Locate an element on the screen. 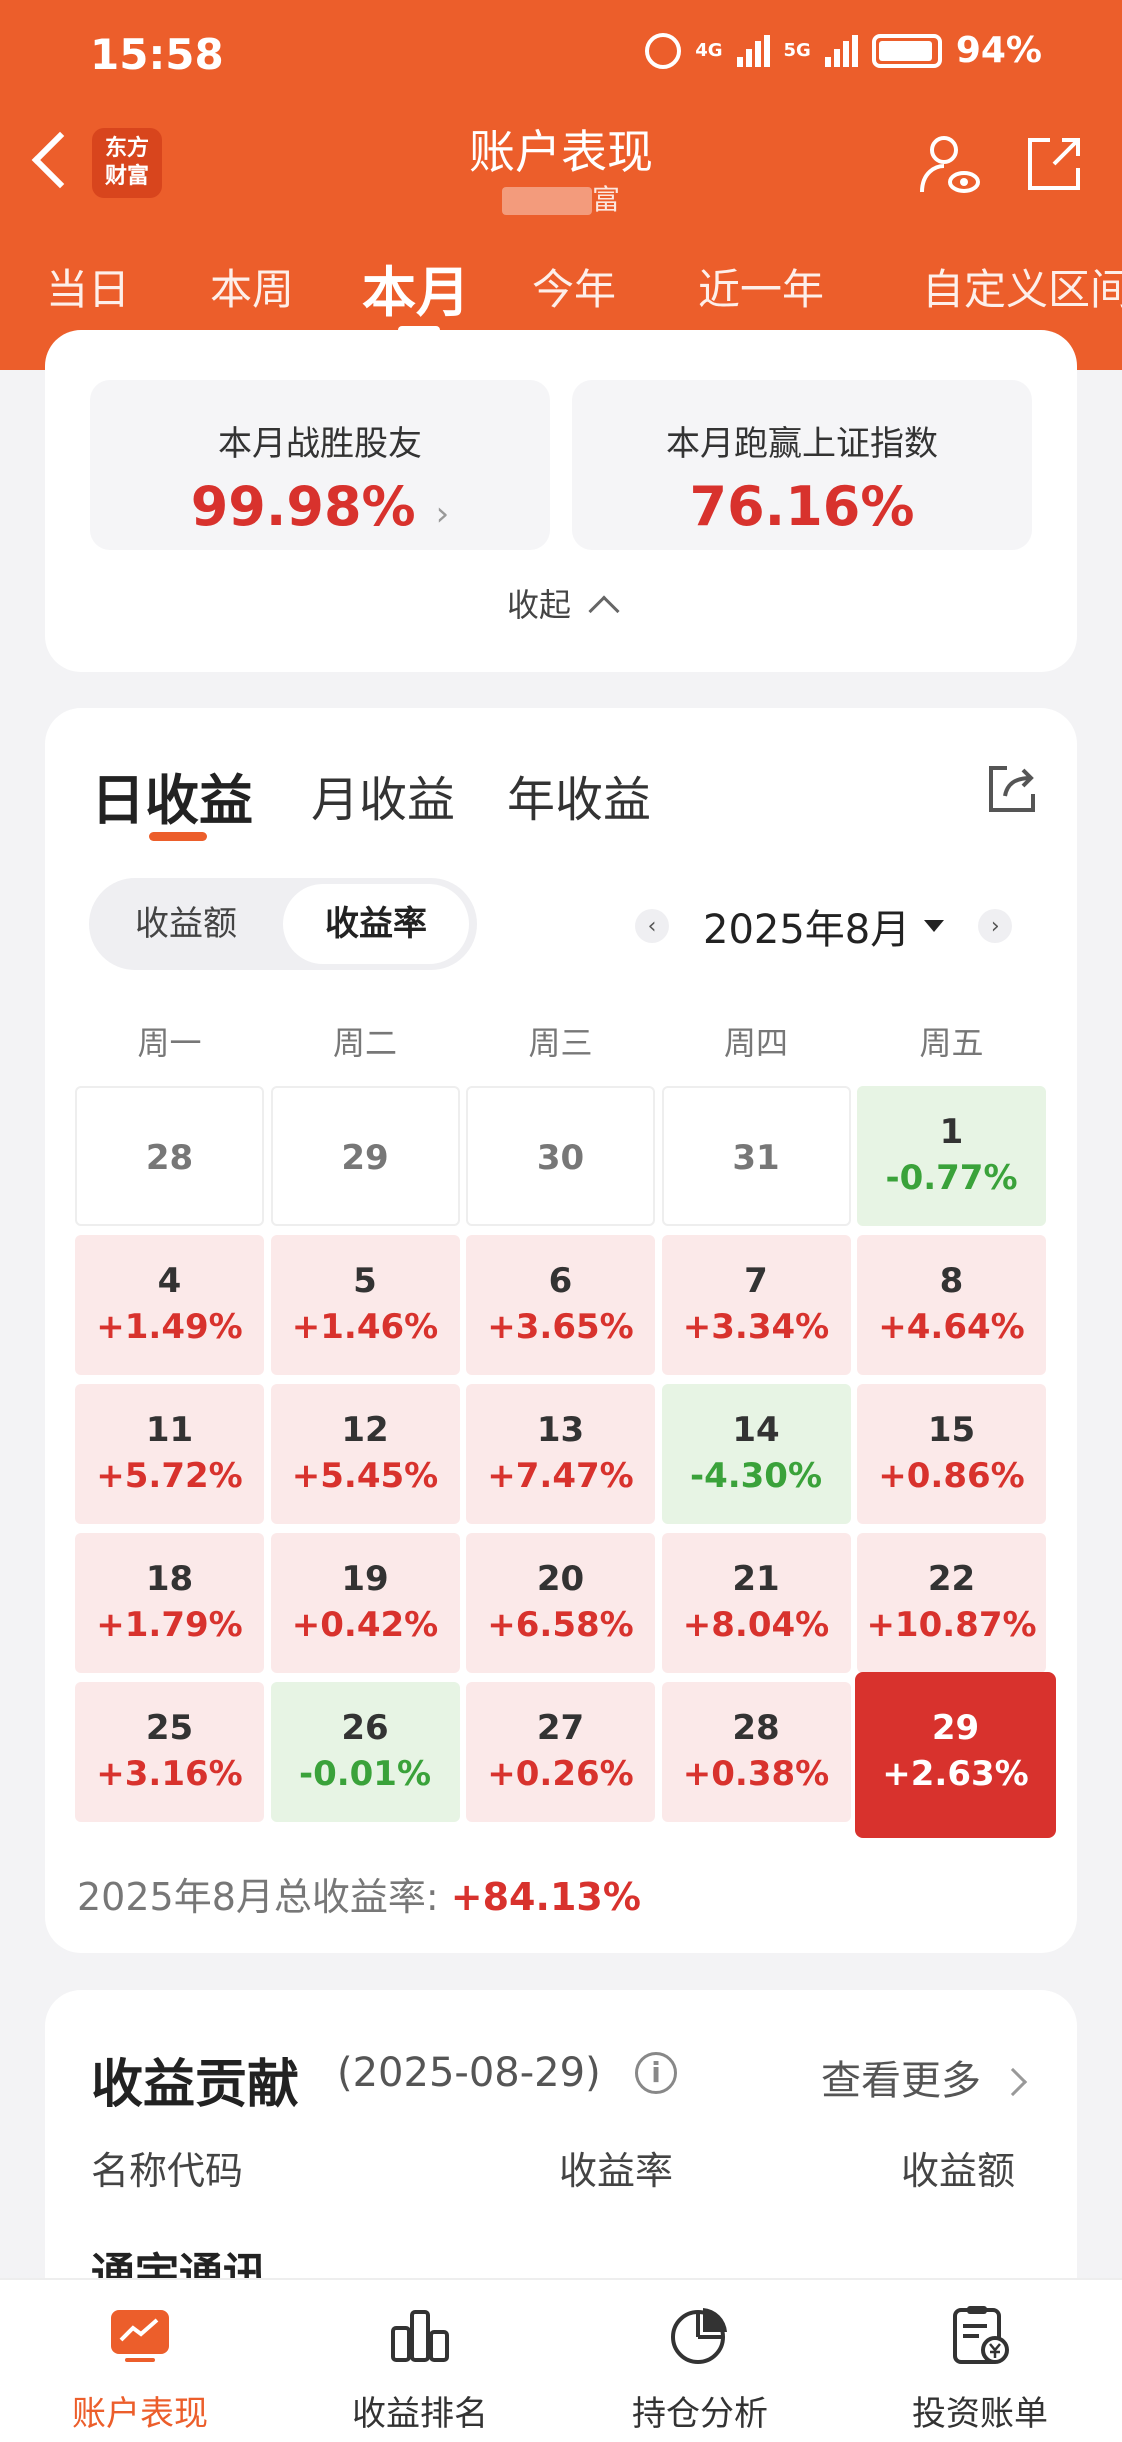 Image resolution: width=1122 pixels, height=2442 pixels. calendar-day-cell: 8 +4.64% is located at coordinates (951, 1305).